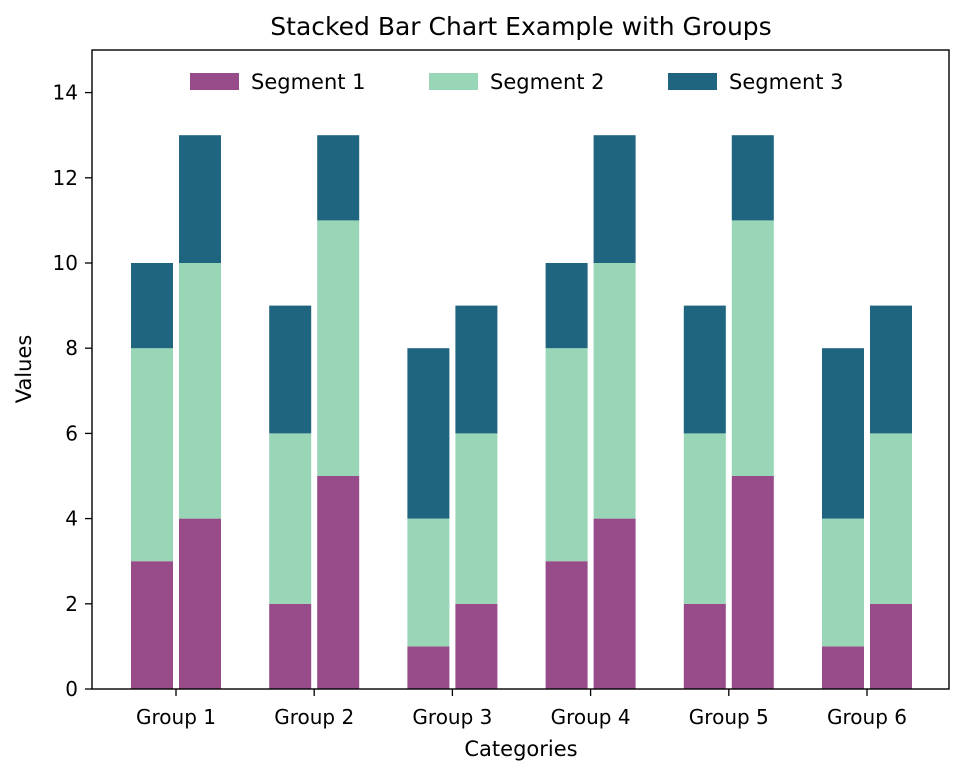  Describe the element at coordinates (71, 348) in the screenshot. I see `y-tick-label: 8` at that location.